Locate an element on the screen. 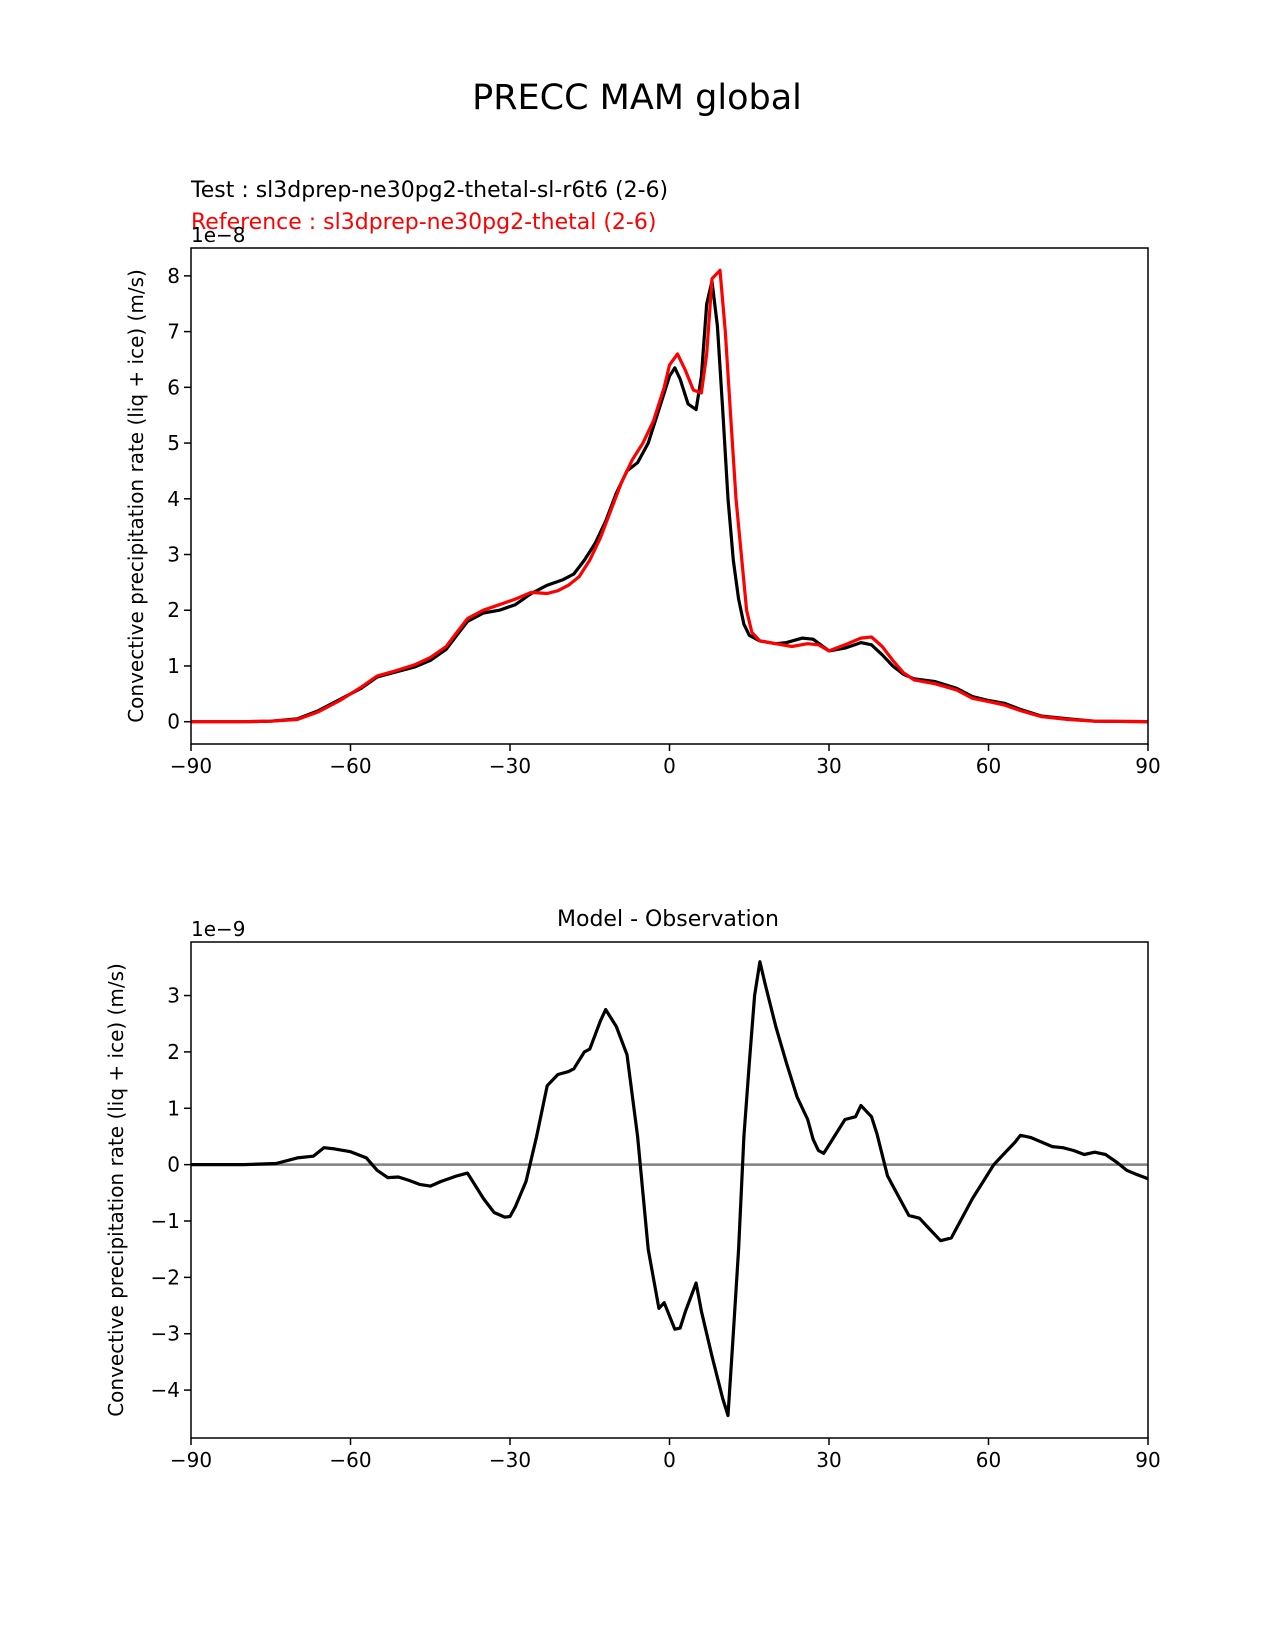 This screenshot has height=1650, width=1275. figure-title: PRECC MAM global is located at coordinates (637, 98).